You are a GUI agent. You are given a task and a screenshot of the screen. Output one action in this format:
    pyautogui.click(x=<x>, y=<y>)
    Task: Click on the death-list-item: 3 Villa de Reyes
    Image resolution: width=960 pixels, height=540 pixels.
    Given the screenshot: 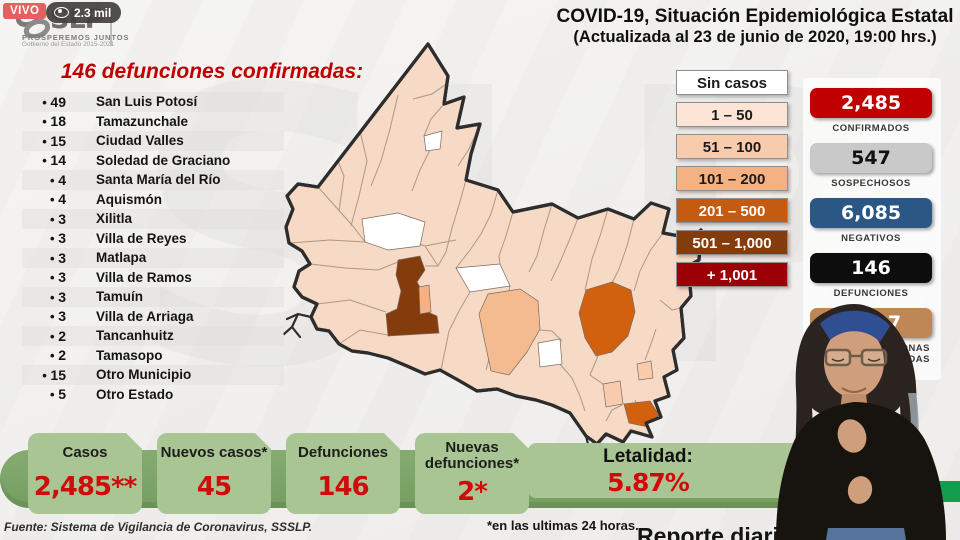 What is the action you would take?
    pyautogui.click(x=153, y=239)
    